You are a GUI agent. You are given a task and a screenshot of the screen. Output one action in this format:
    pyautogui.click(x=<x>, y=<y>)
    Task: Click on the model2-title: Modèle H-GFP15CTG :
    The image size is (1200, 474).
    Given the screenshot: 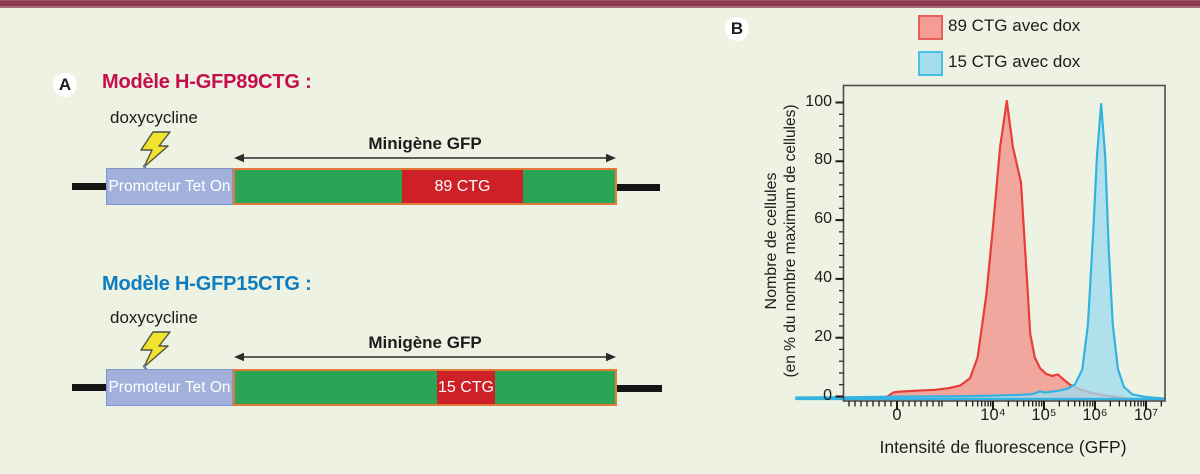 What is the action you would take?
    pyautogui.click(x=207, y=284)
    